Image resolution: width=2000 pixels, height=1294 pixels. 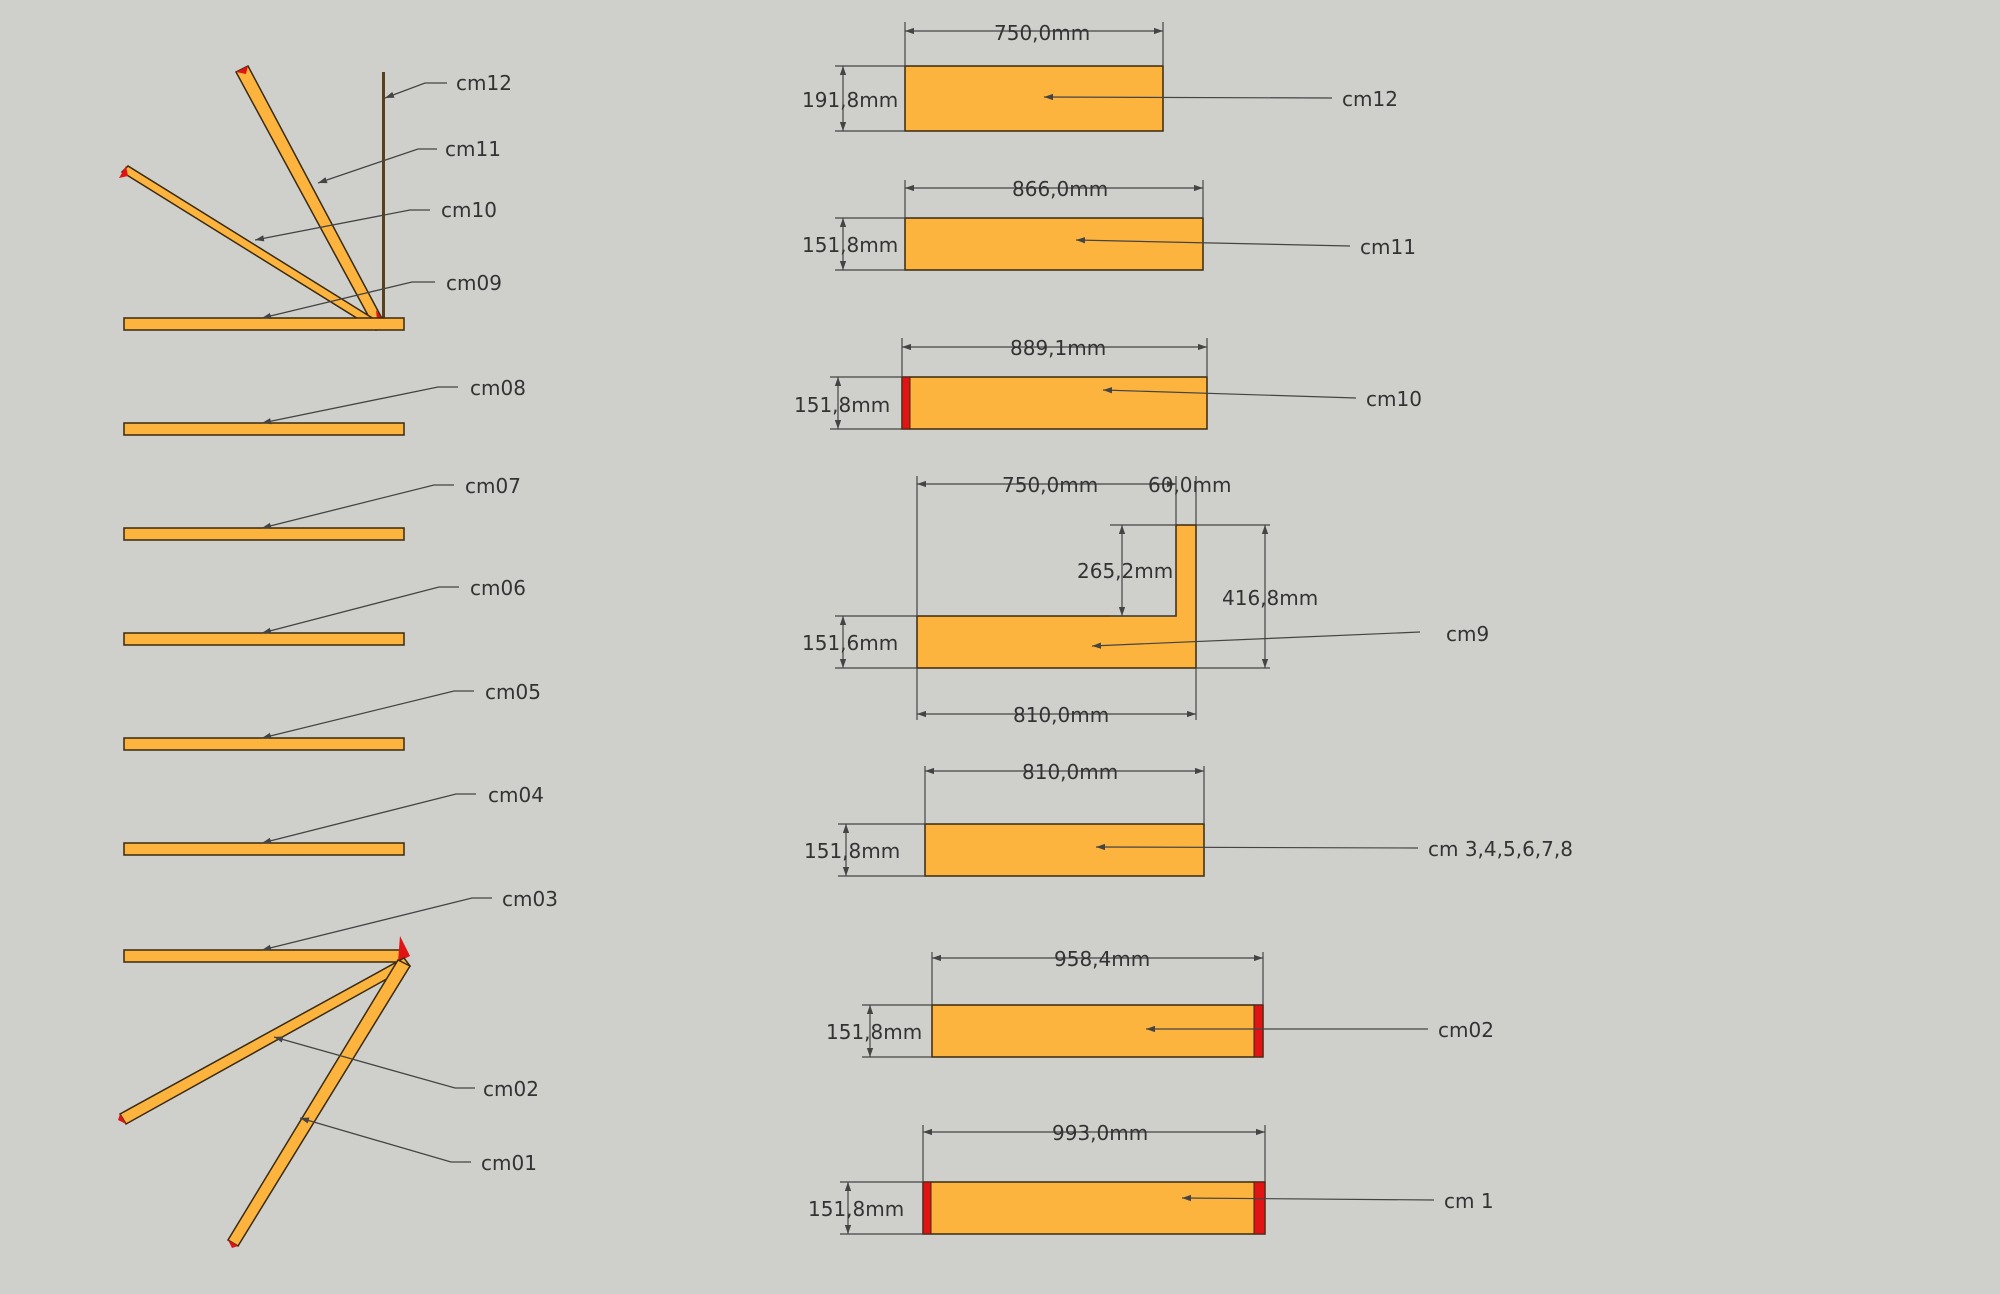 What do you see at coordinates (376, 924) in the screenshot?
I see `leader-cm03` at bounding box center [376, 924].